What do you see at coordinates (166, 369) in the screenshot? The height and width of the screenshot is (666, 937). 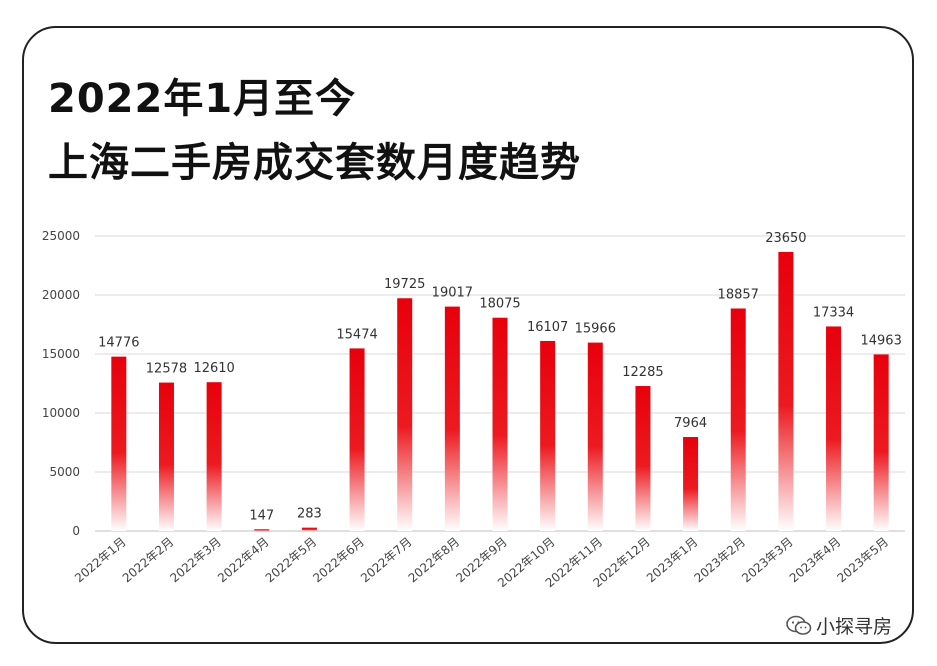 I see `data-label: 12578` at bounding box center [166, 369].